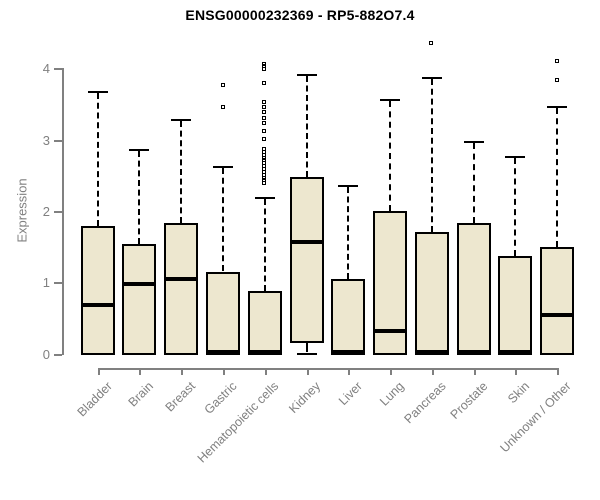 Image resolution: width=600 pixels, height=500 pixels. What do you see at coordinates (425, 403) in the screenshot?
I see `x-tick-label: Pancreas` at bounding box center [425, 403].